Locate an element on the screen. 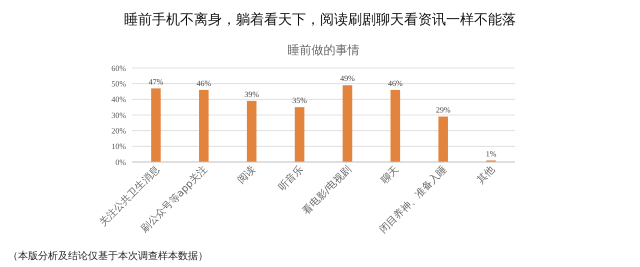 This screenshot has height=267, width=640. chart-subtitle: 睡前做的事情 is located at coordinates (324, 50).